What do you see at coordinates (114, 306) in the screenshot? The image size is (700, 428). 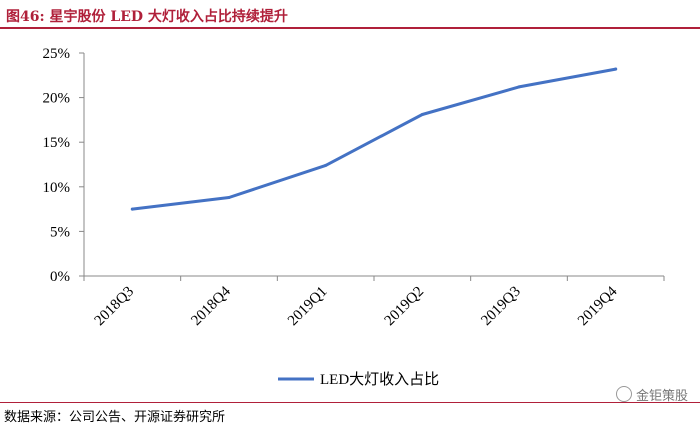 I see `x-tick-label: 2018Q3` at bounding box center [114, 306].